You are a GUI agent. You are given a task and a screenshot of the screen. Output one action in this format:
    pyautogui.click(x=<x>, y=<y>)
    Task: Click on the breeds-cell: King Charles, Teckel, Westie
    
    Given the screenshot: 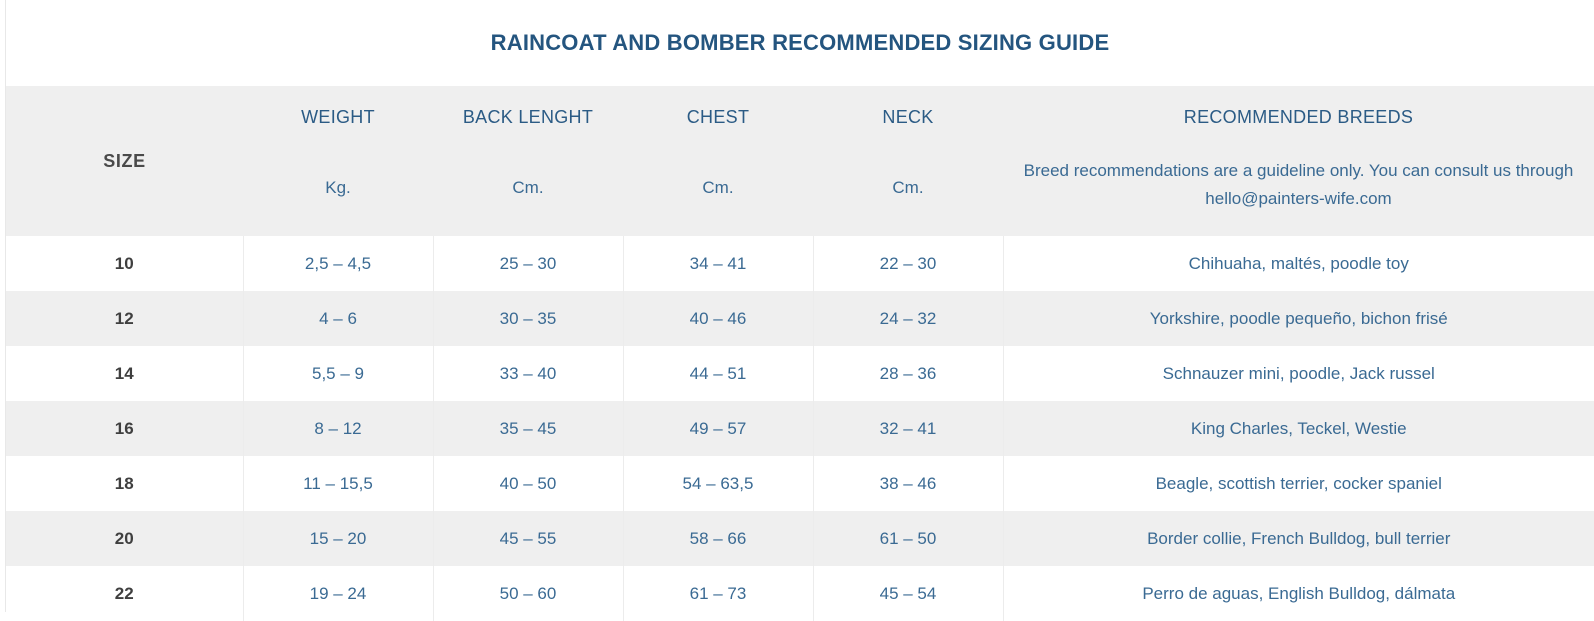 What is the action you would take?
    pyautogui.click(x=1298, y=428)
    